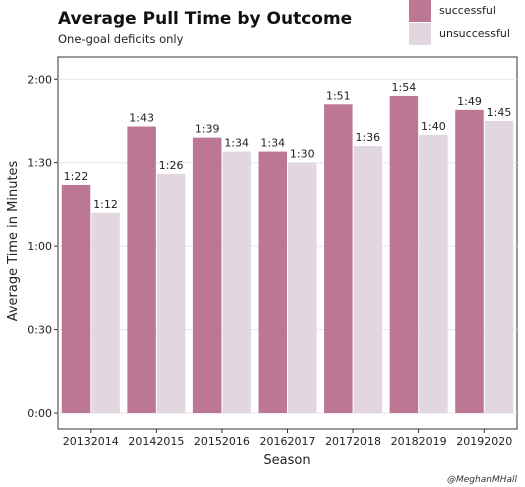  I want to click on bar-label-successful: 1:22, so click(76, 176).